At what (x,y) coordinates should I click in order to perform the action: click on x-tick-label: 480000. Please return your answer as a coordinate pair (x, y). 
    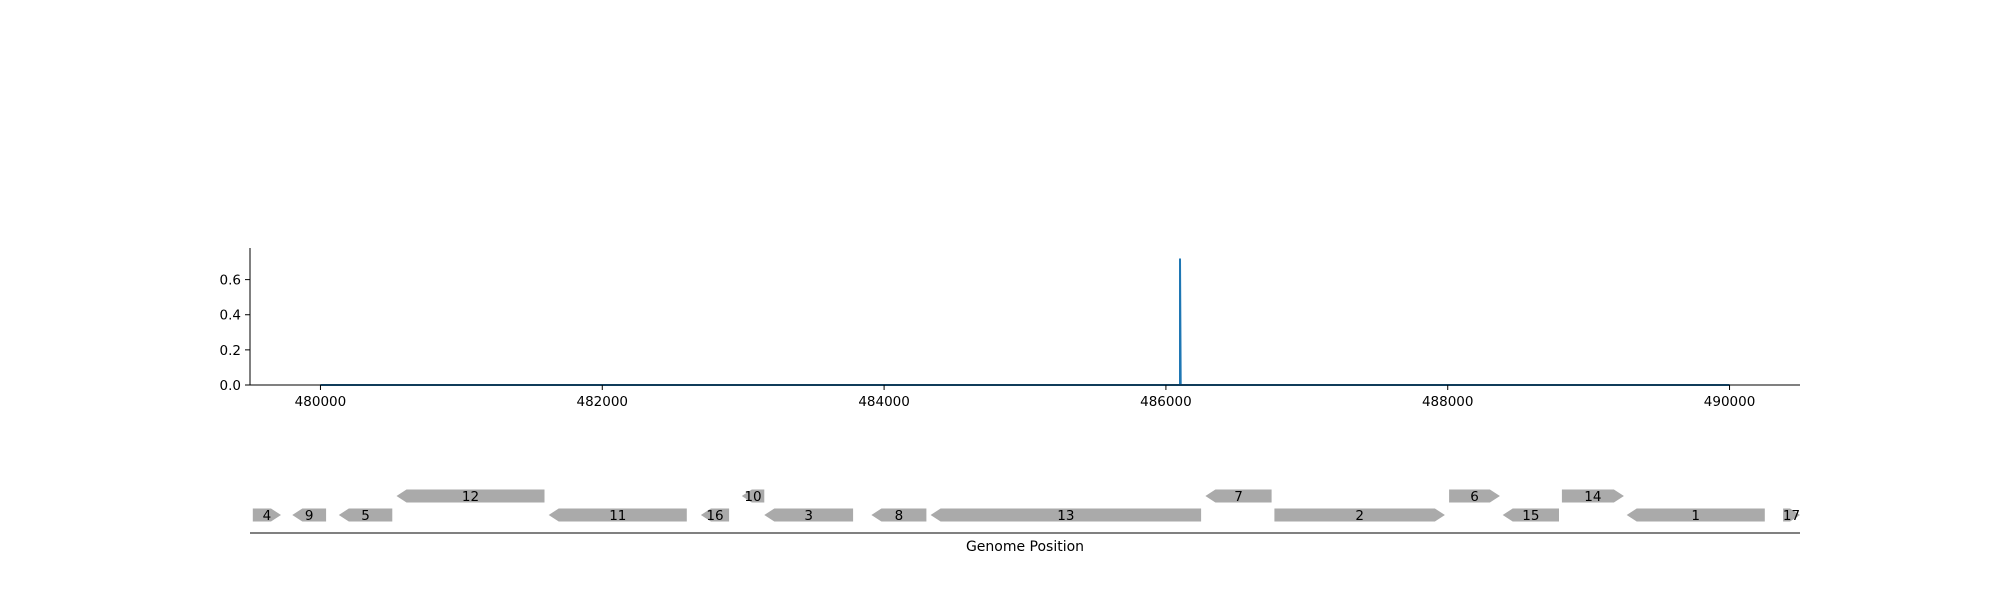
    Looking at the image, I should click on (321, 402).